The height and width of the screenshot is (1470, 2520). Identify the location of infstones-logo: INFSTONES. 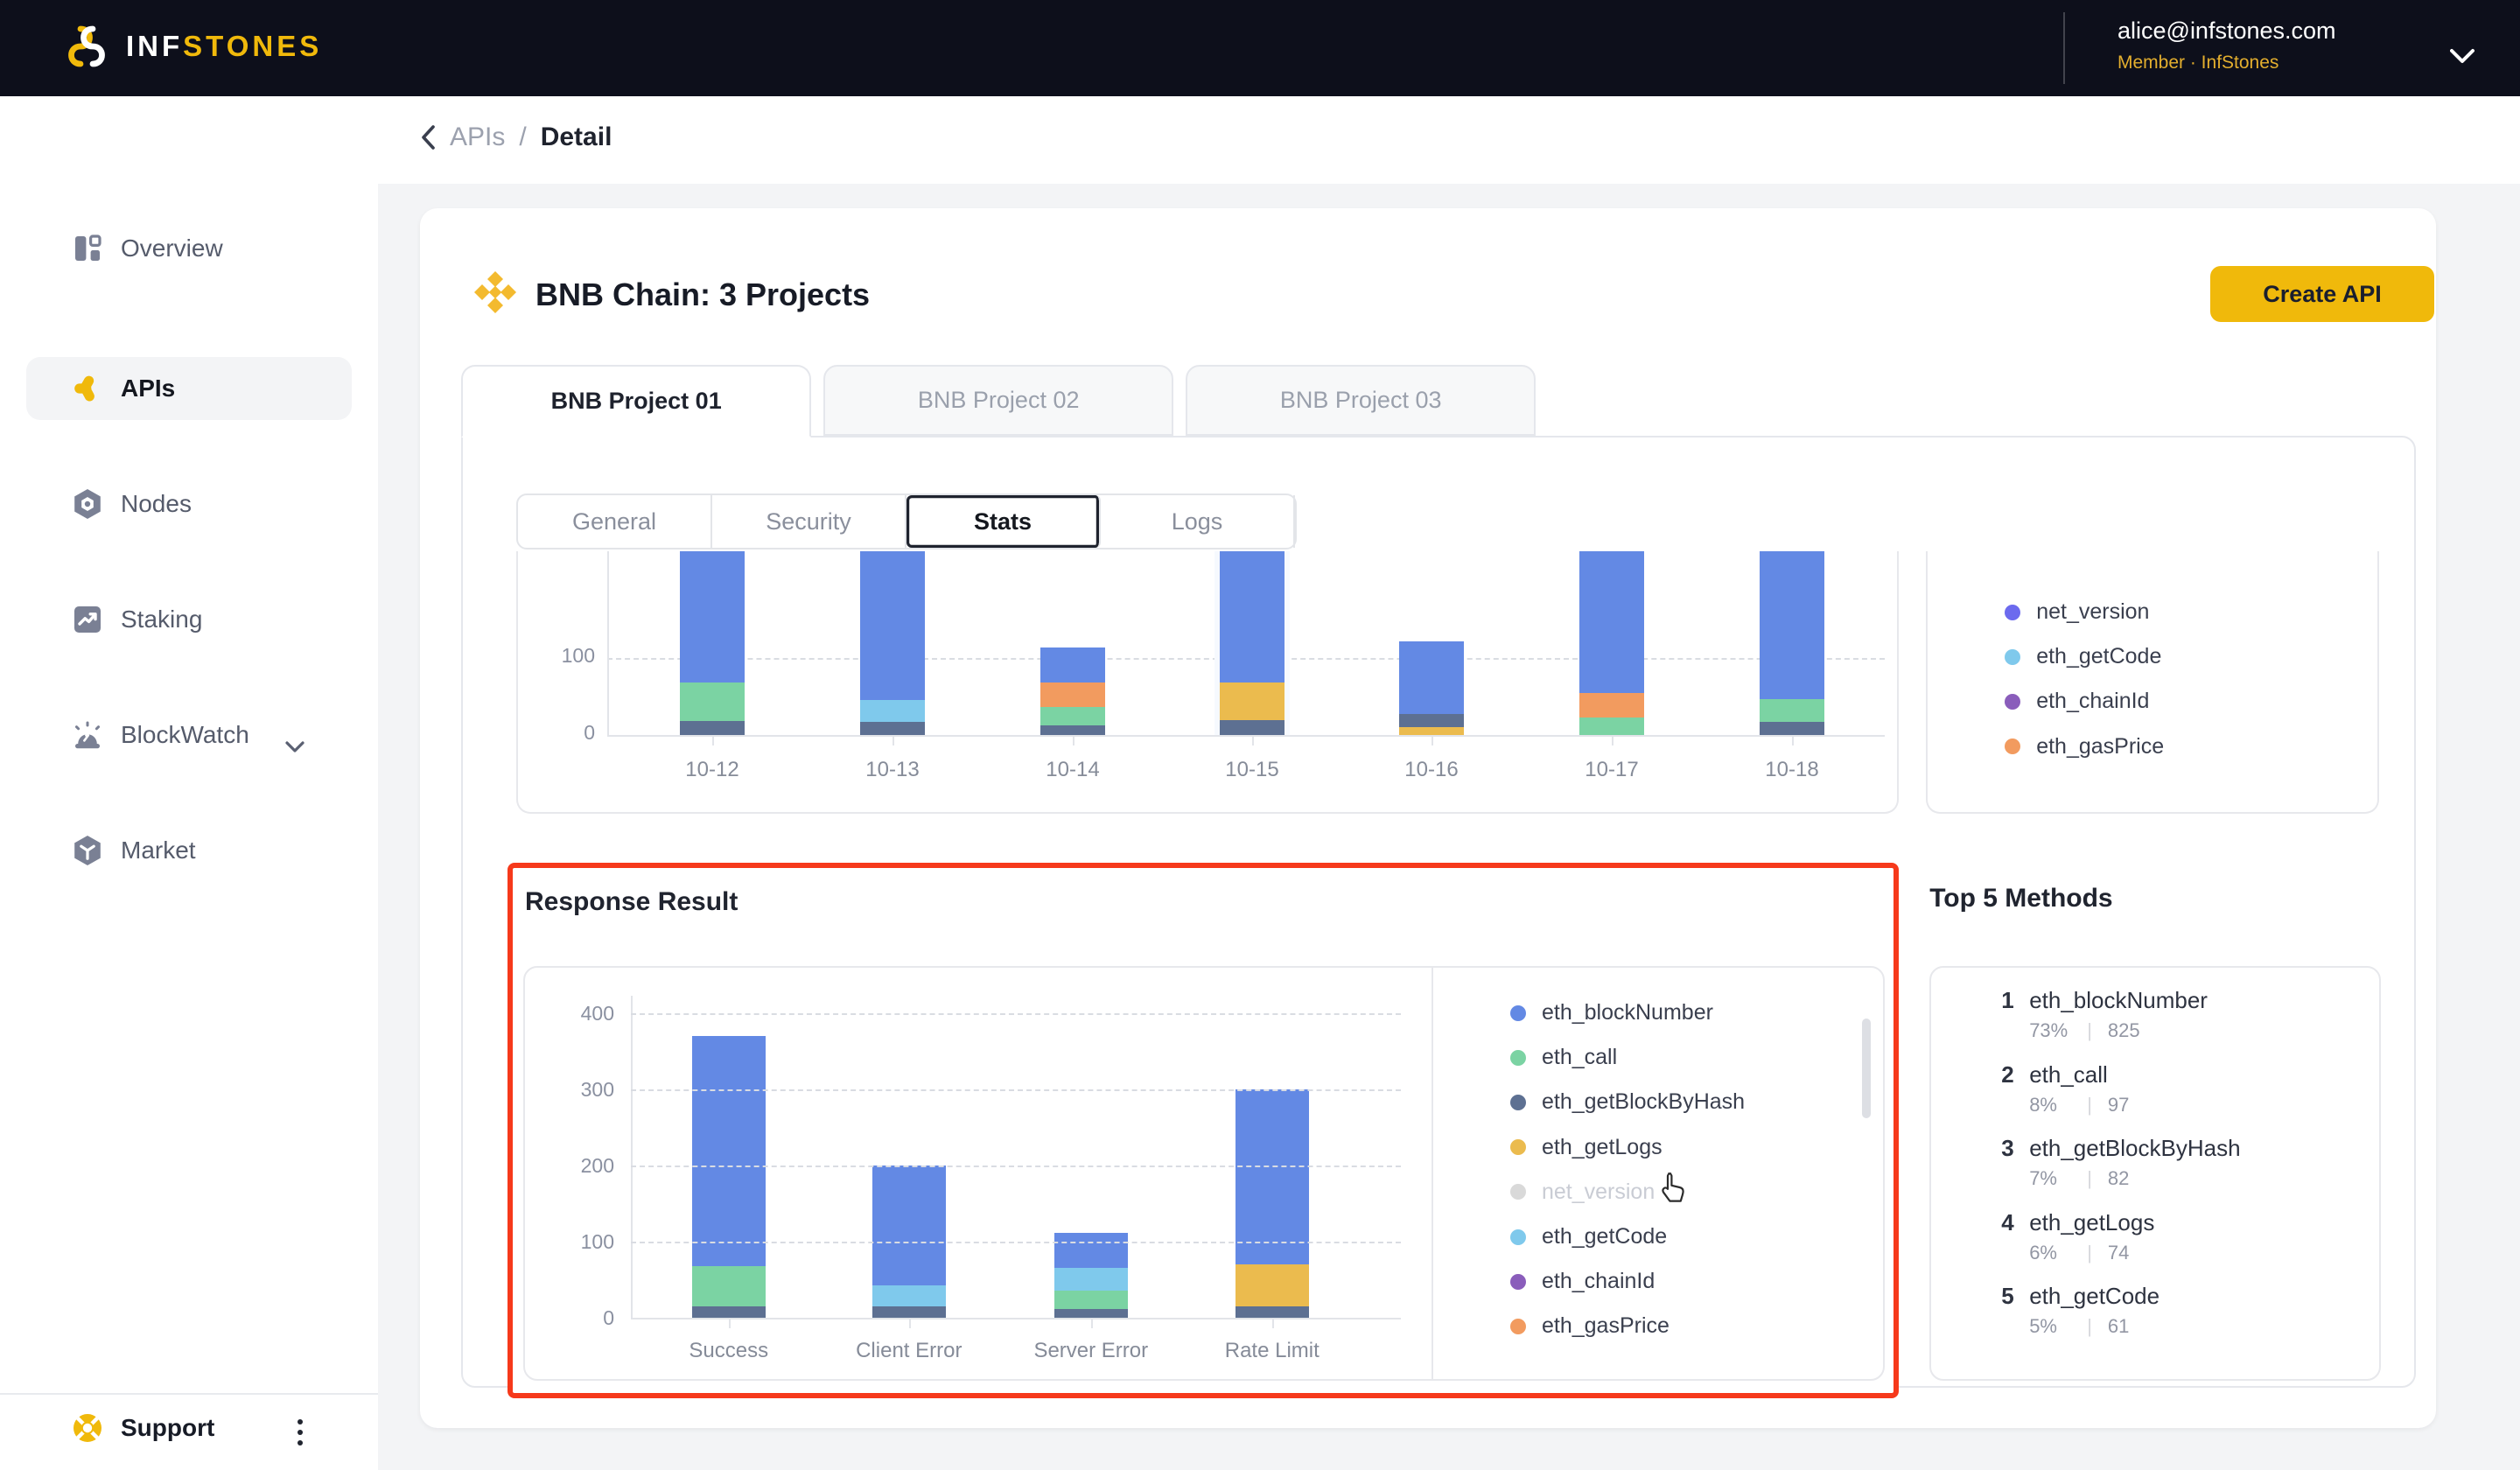
(192, 46).